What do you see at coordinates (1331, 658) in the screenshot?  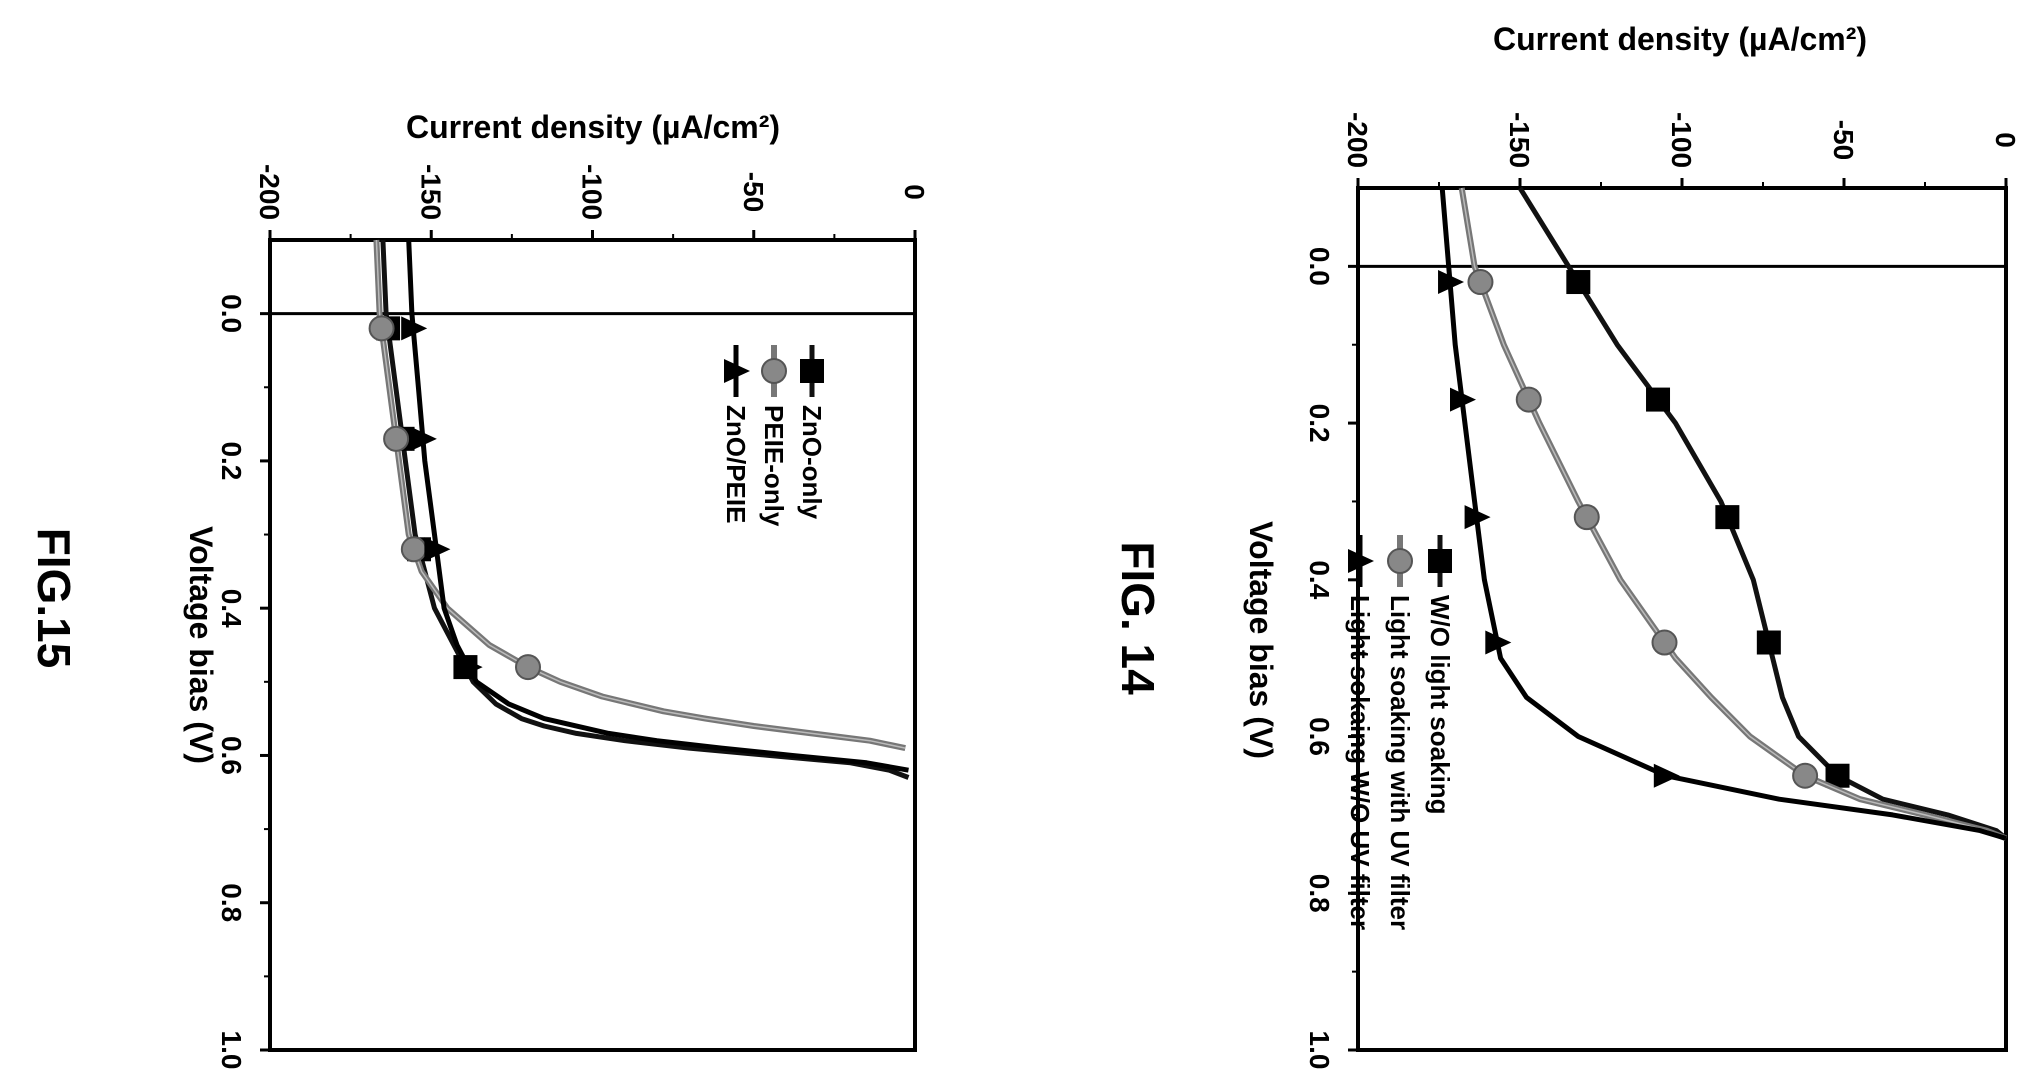 I see `fig14-x-axis-ticks: 0.0 0.2 0.4 0.6 0.8 1.0` at bounding box center [1331, 658].